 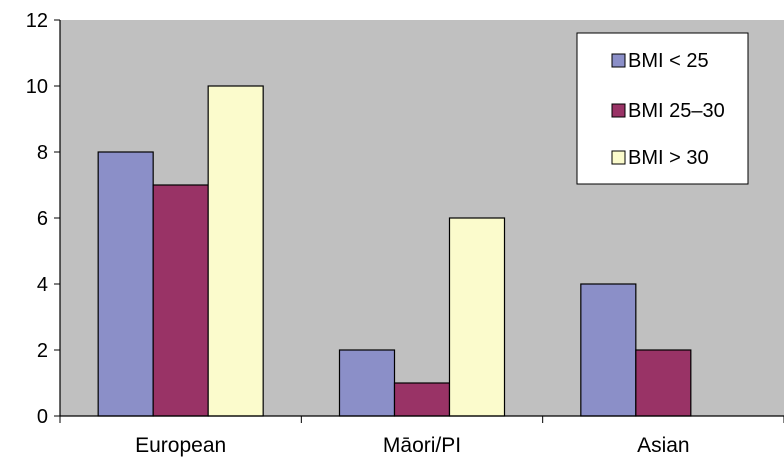 I want to click on y-tick-label-12: 12, so click(x=37, y=21).